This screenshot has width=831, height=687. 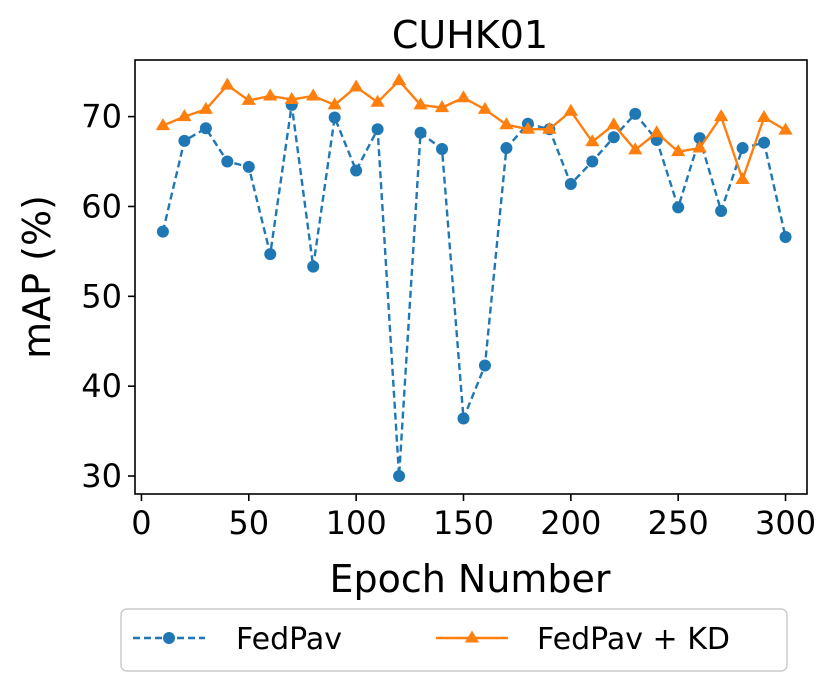 I want to click on series-line, so click(x=474, y=130).